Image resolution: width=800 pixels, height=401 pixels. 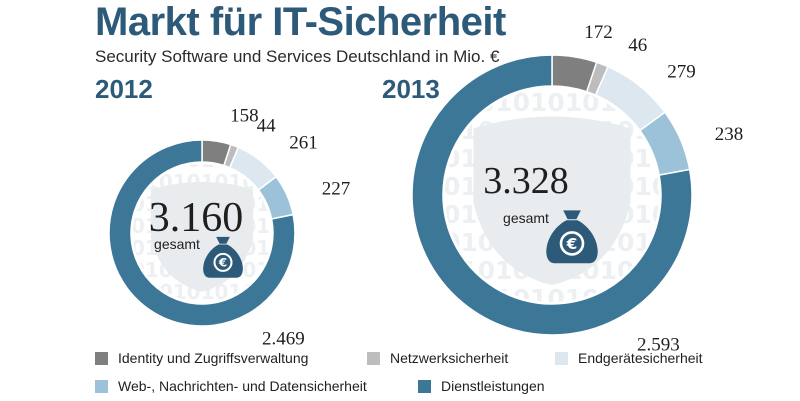 I want to click on legend-label-netzwerk: Netzwerksicherheit, so click(x=449, y=358).